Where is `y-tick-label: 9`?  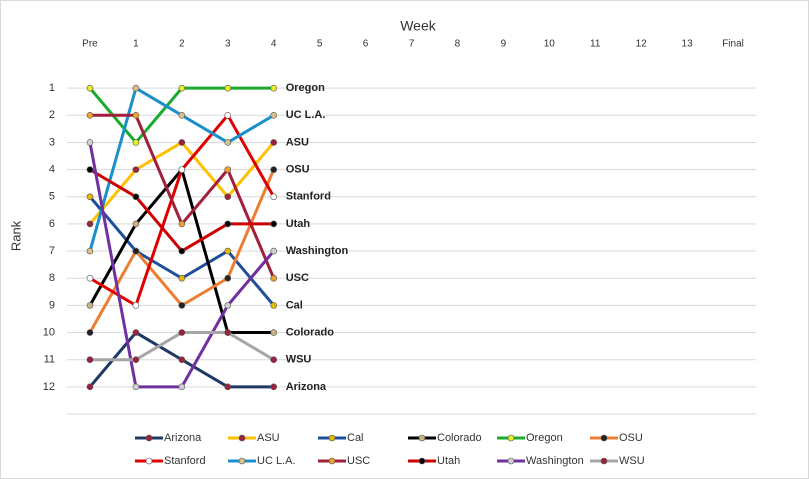
y-tick-label: 9 is located at coordinates (52, 305).